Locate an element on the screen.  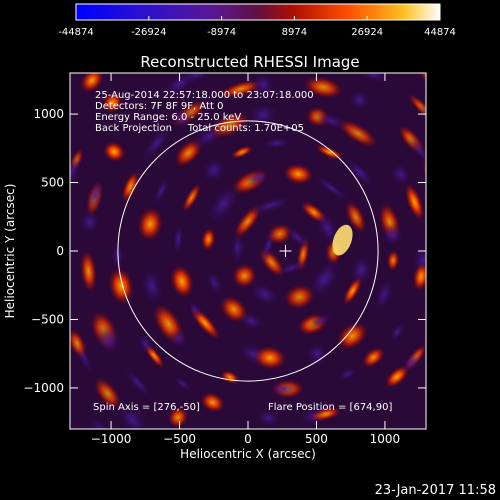
colorbar-tick-label: 8974 is located at coordinates (294, 32).